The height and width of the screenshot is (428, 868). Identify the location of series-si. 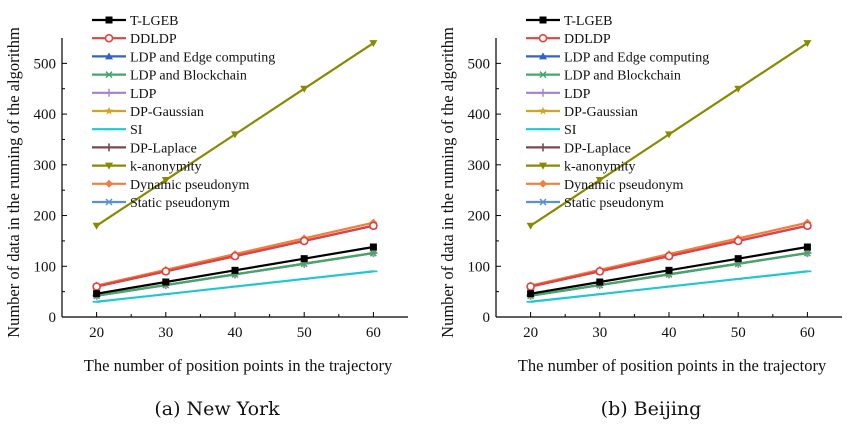
(235, 286).